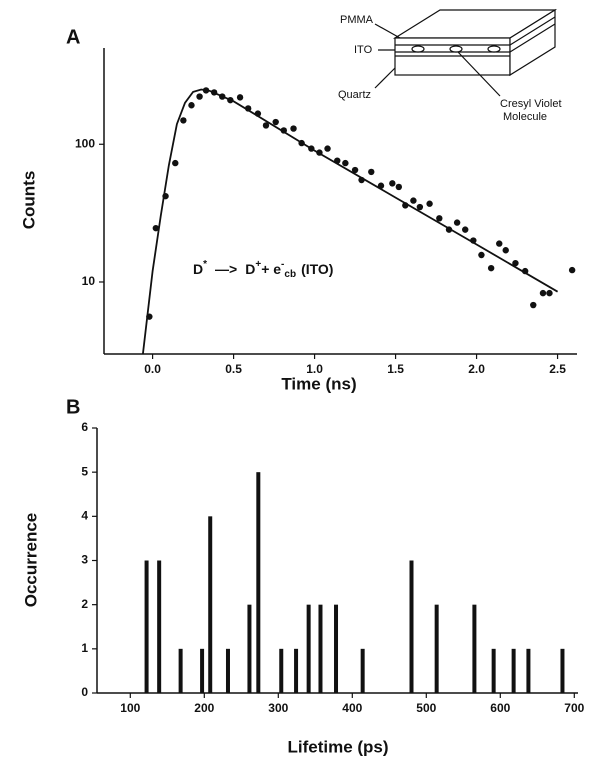  I want to click on x-axis-label: Lifetime (ps), so click(337, 746).